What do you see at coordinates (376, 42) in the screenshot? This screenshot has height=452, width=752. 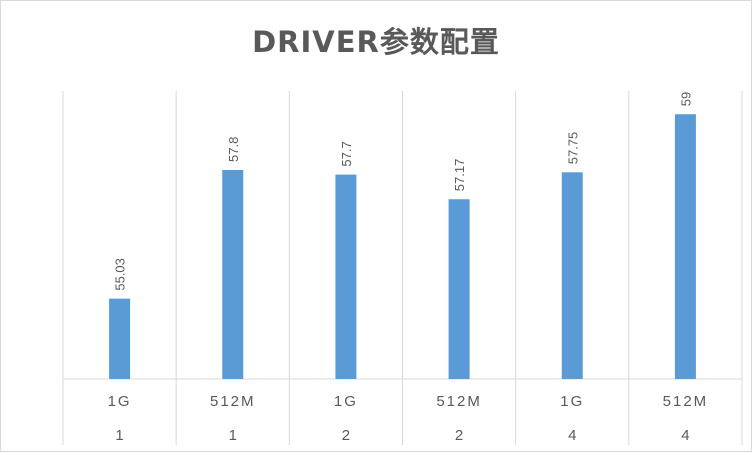 I see `chart-title: DRIVER参数配置` at bounding box center [376, 42].